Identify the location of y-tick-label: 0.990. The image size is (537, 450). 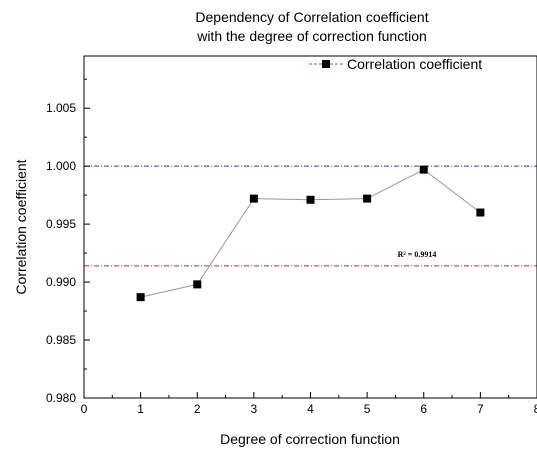
(61, 282).